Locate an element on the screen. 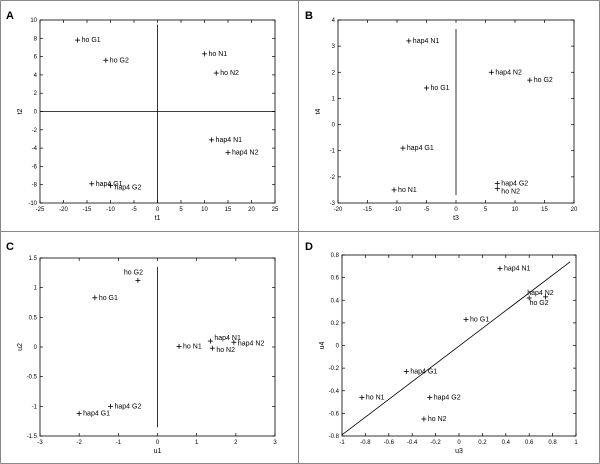 The image size is (600, 464). x-axis-label: u1 is located at coordinates (158, 451).